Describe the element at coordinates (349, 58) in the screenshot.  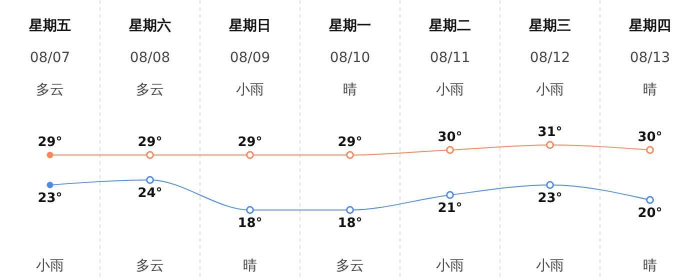
I see `x-tick-label: 星期一 08/10 晴` at that location.